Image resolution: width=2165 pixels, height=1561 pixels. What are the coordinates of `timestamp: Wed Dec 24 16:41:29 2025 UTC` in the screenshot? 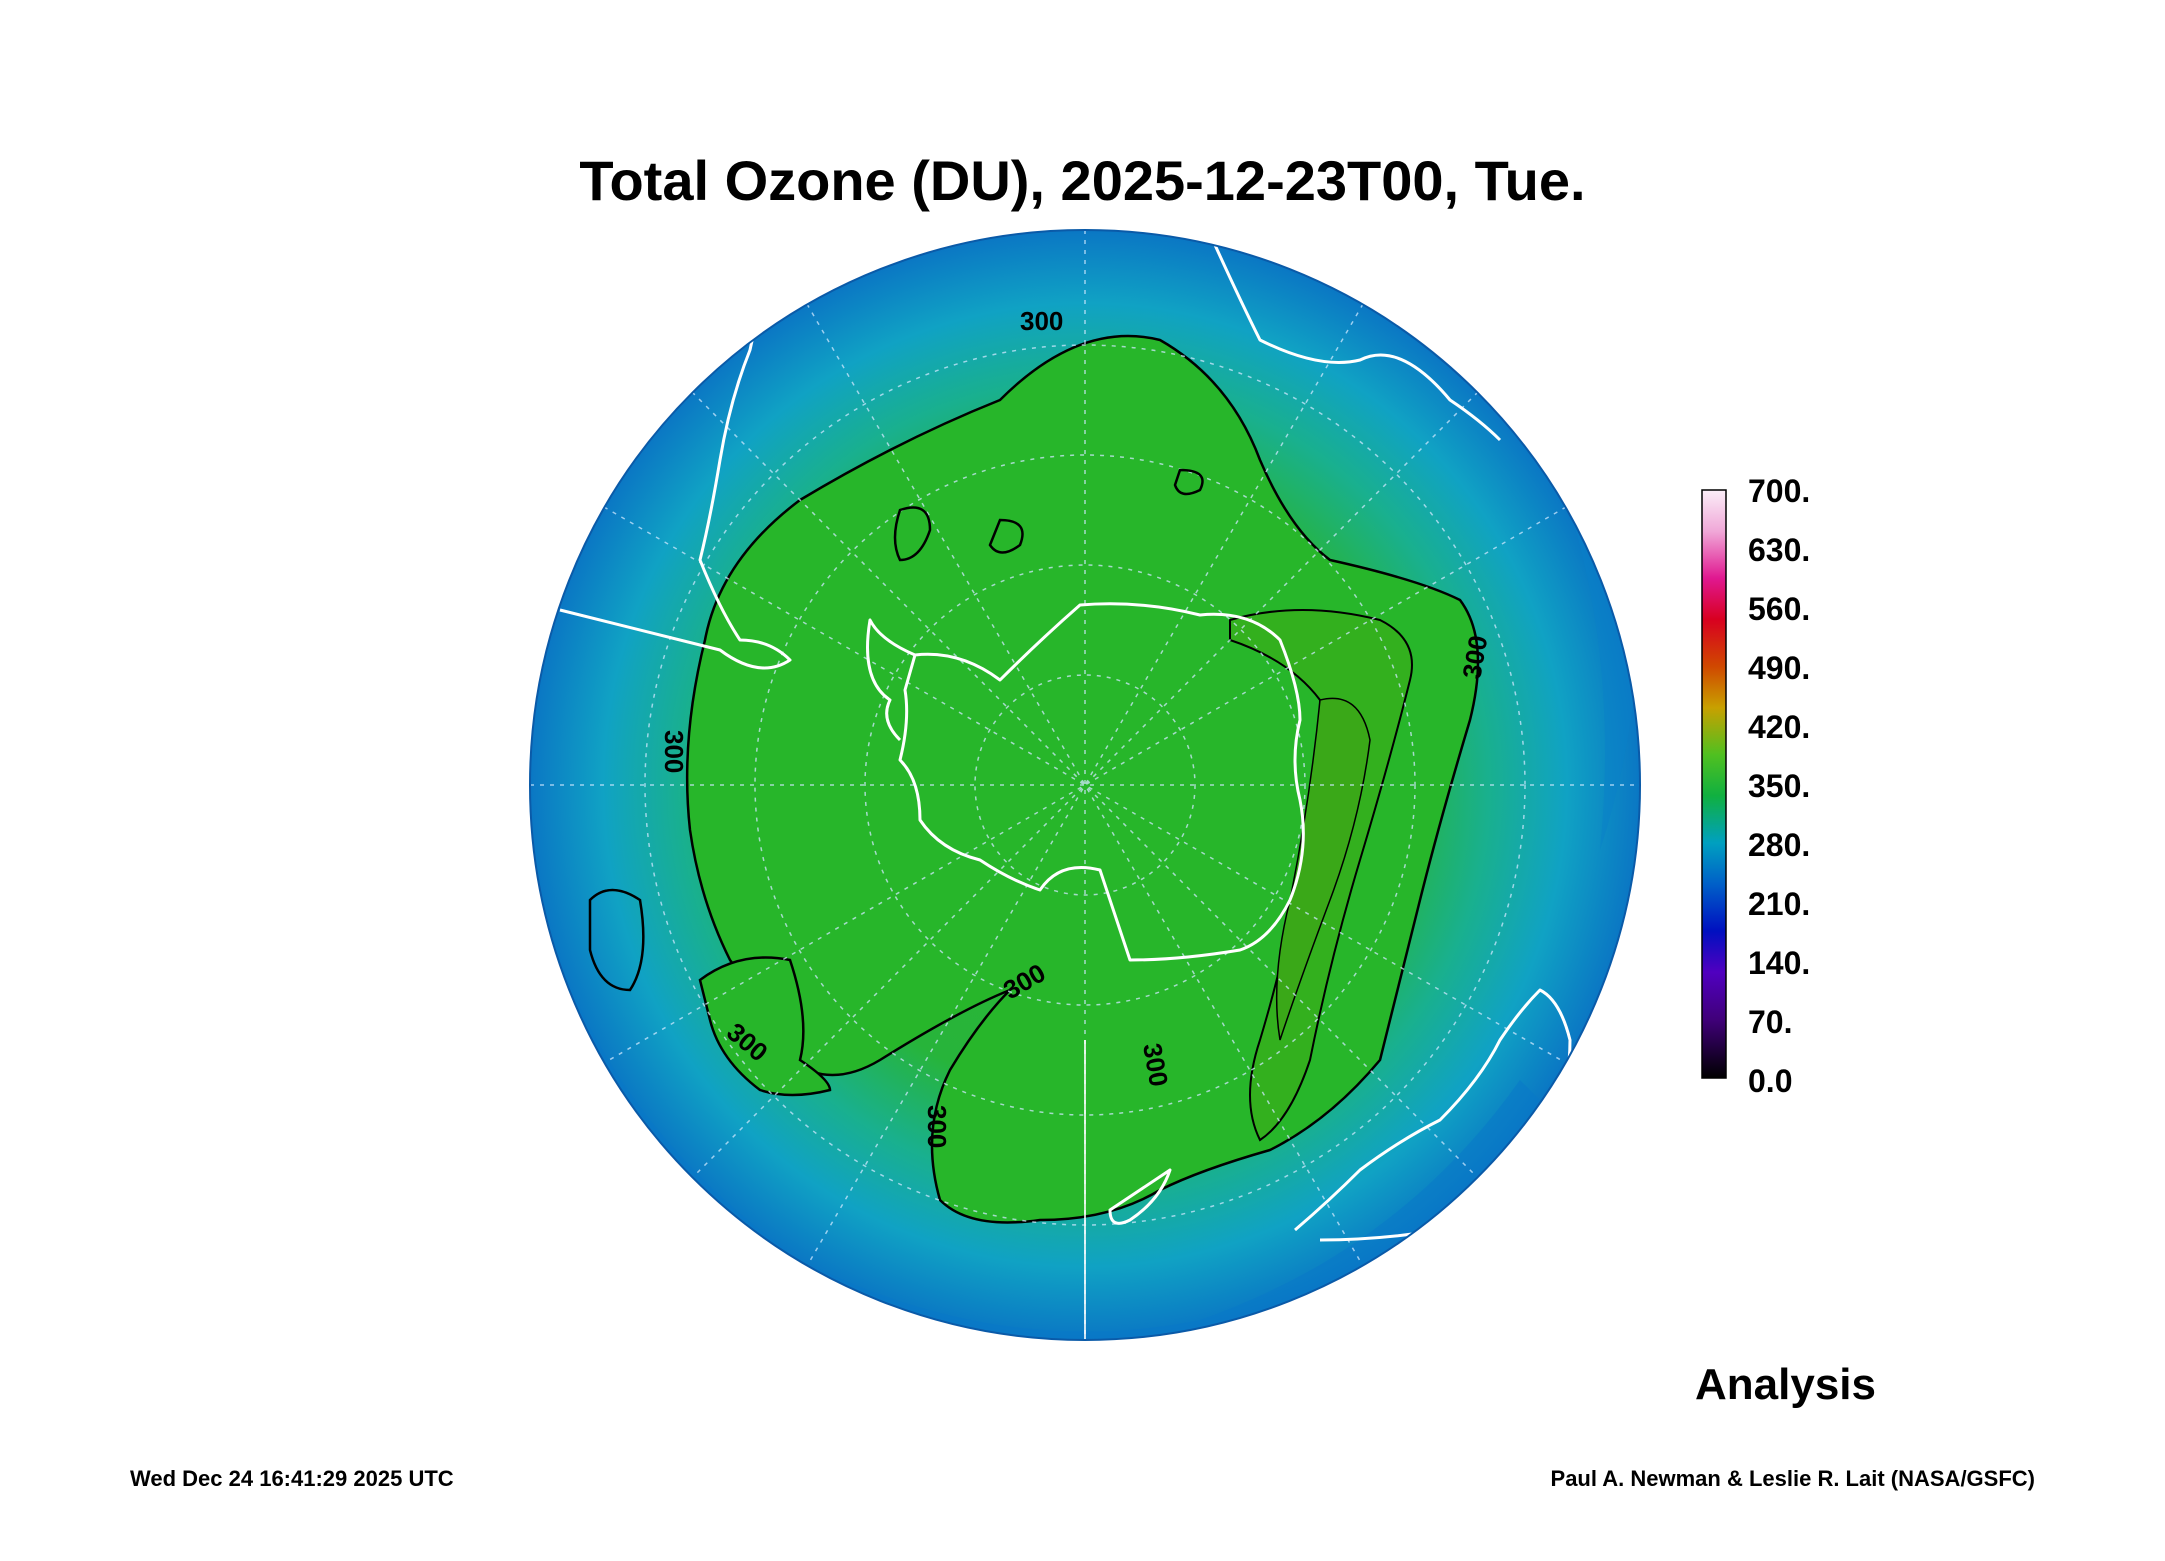 It's located at (292, 1478).